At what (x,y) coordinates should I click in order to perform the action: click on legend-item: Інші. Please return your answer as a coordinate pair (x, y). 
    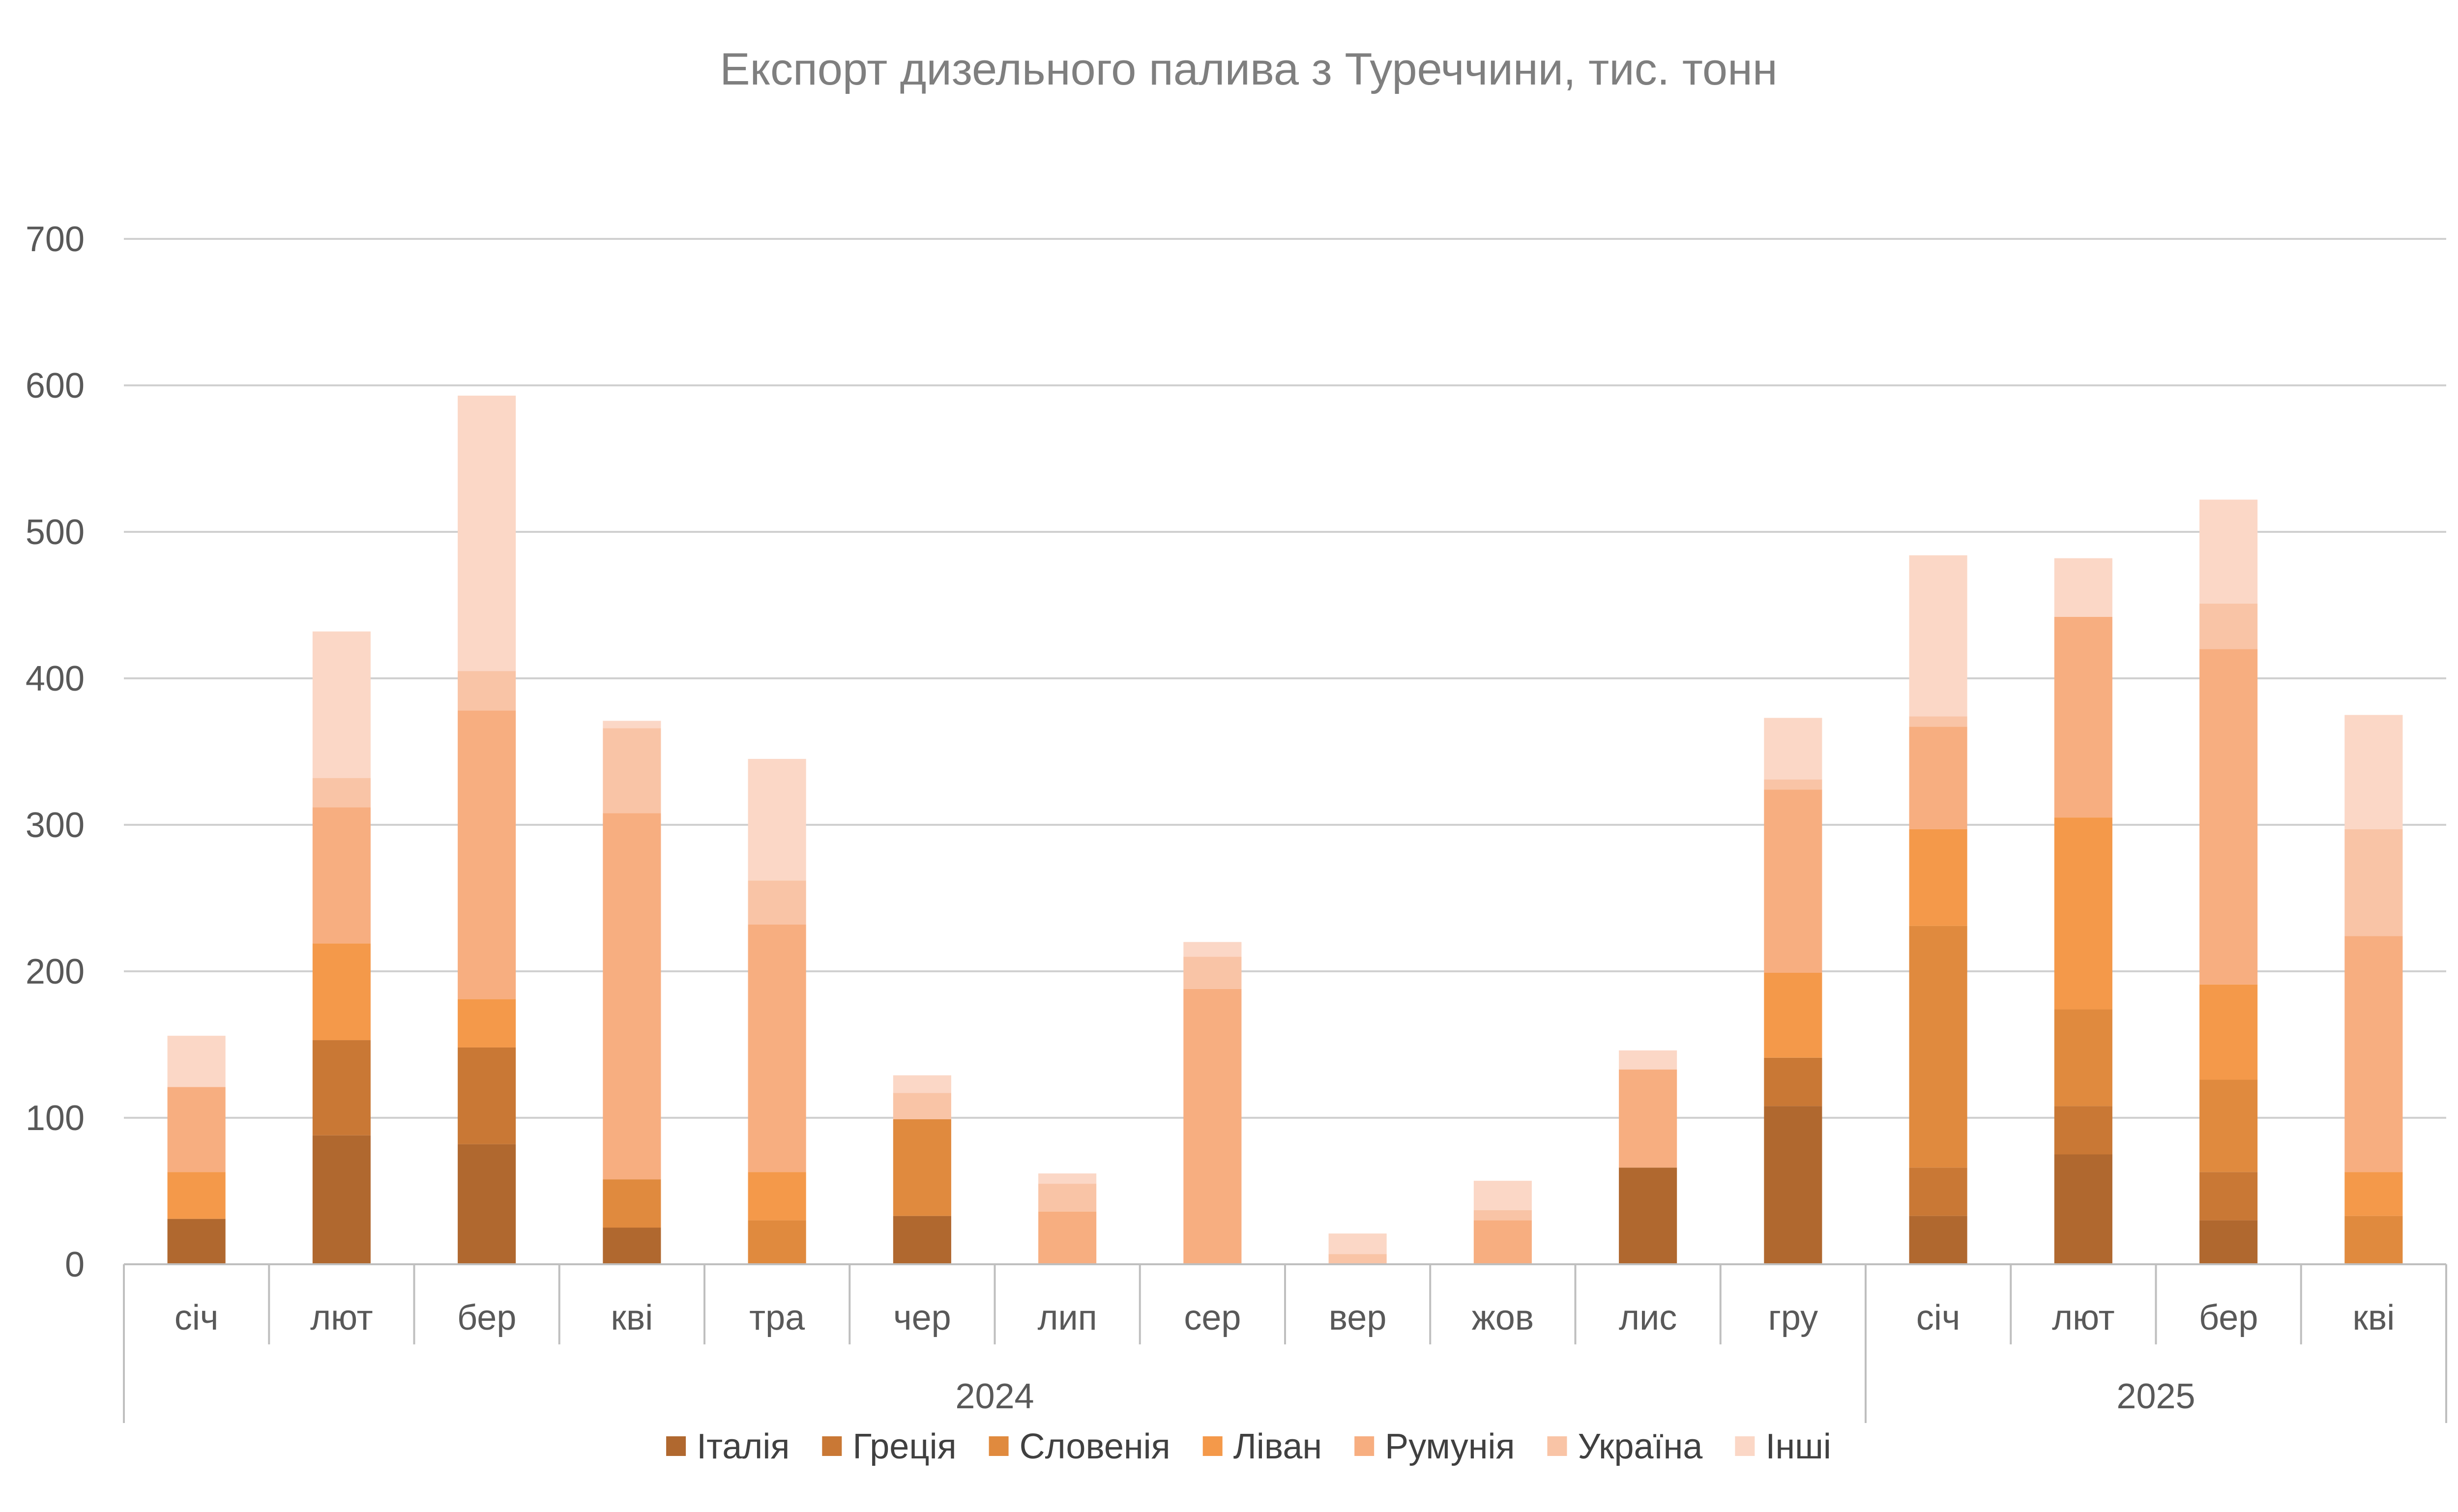
    Looking at the image, I should click on (1783, 1446).